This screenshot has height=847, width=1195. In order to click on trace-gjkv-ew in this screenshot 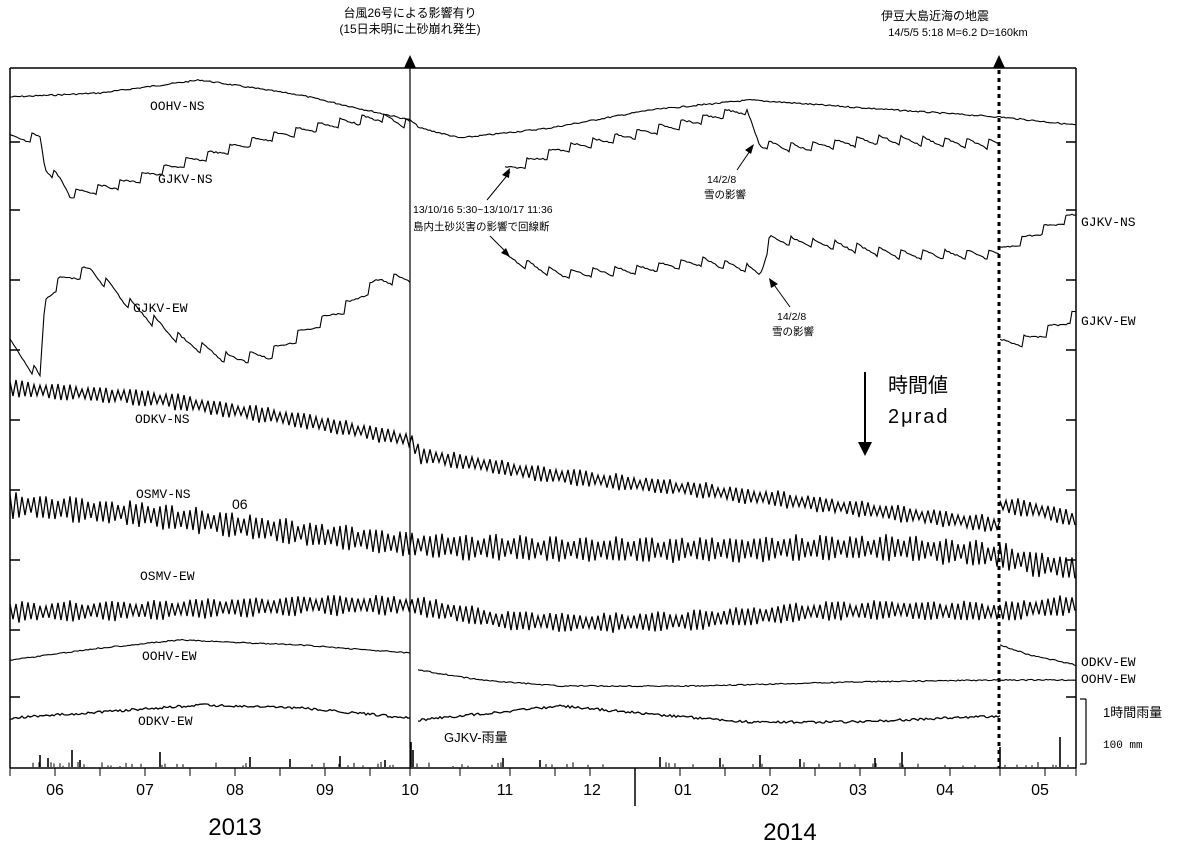, I will do `click(543, 322)`.